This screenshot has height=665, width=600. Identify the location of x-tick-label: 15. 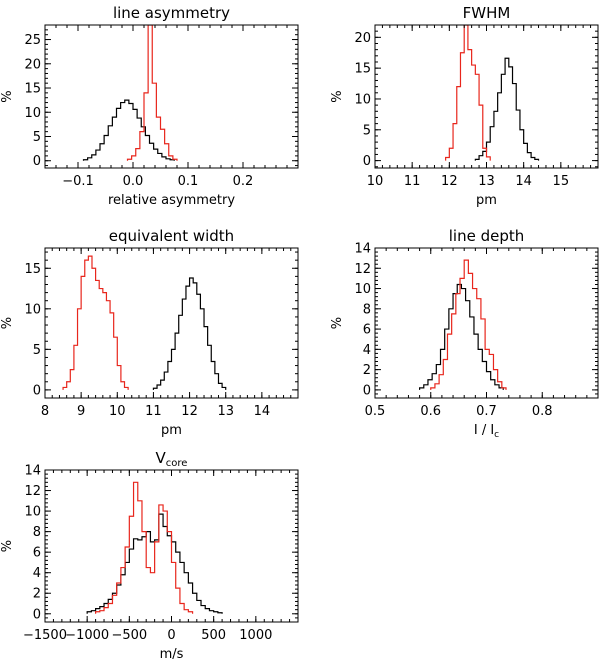
(561, 181).